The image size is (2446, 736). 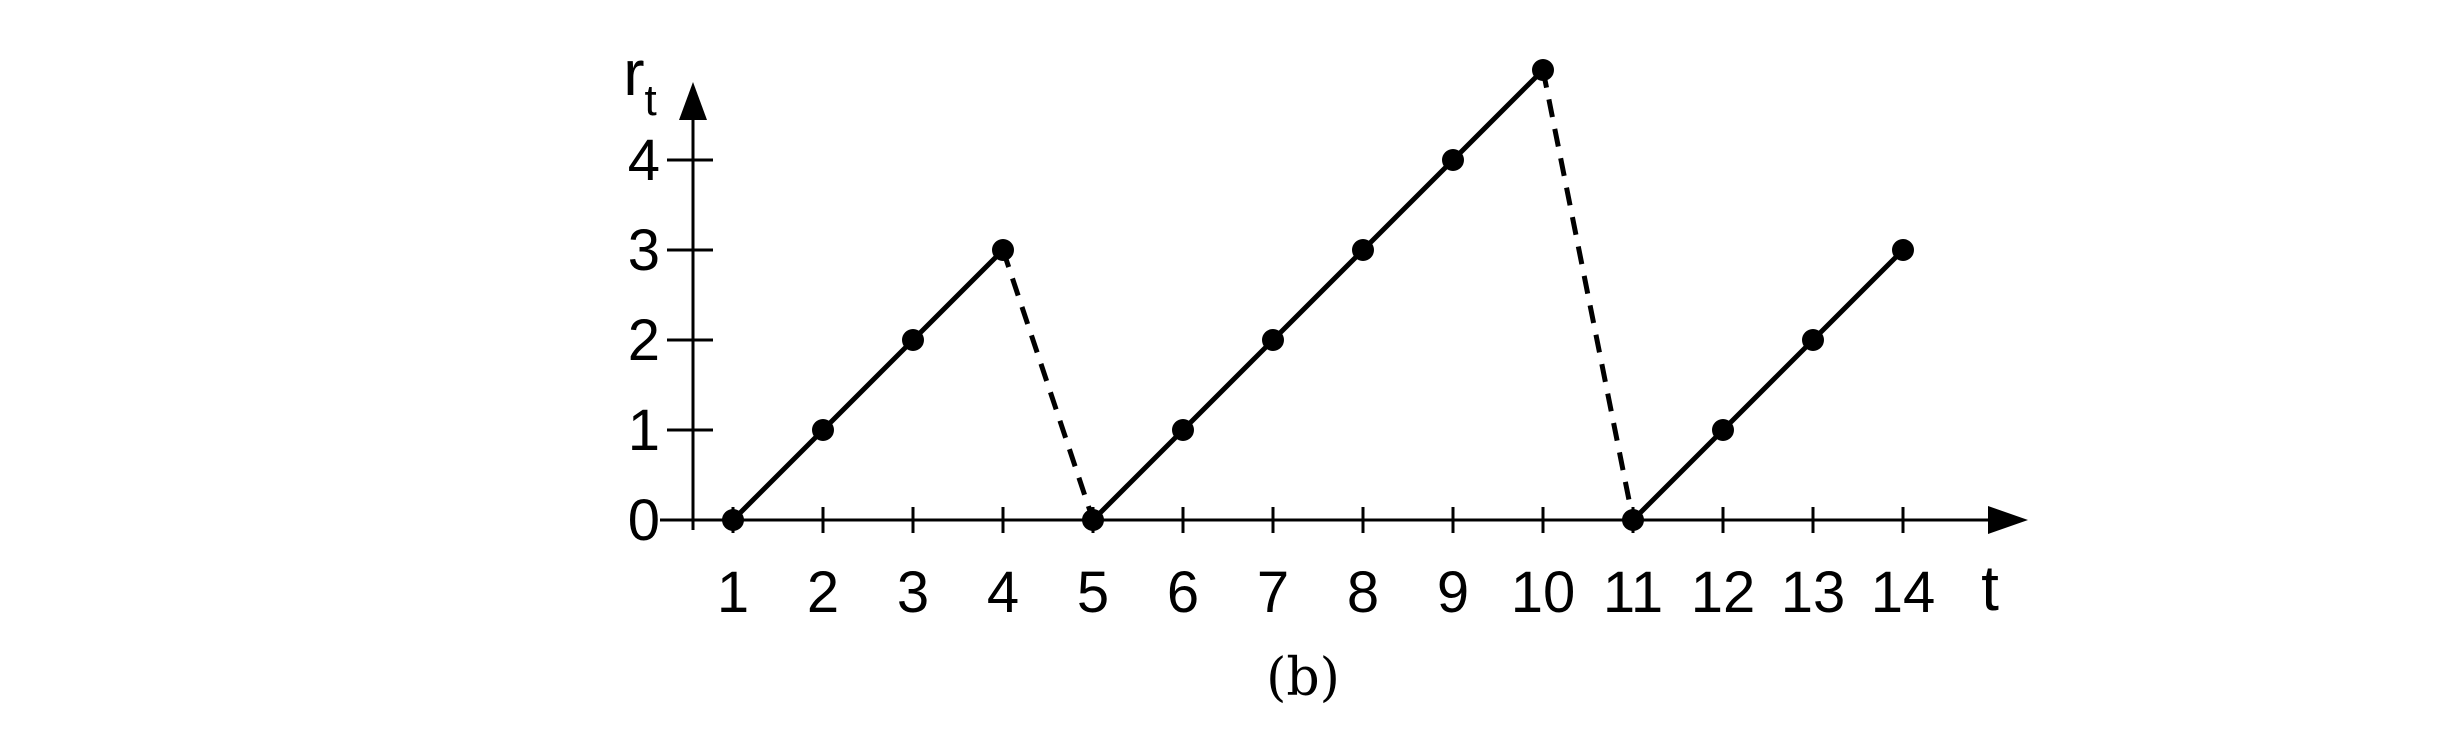 What do you see at coordinates (644, 340) in the screenshot?
I see `y-tick-label: 2` at bounding box center [644, 340].